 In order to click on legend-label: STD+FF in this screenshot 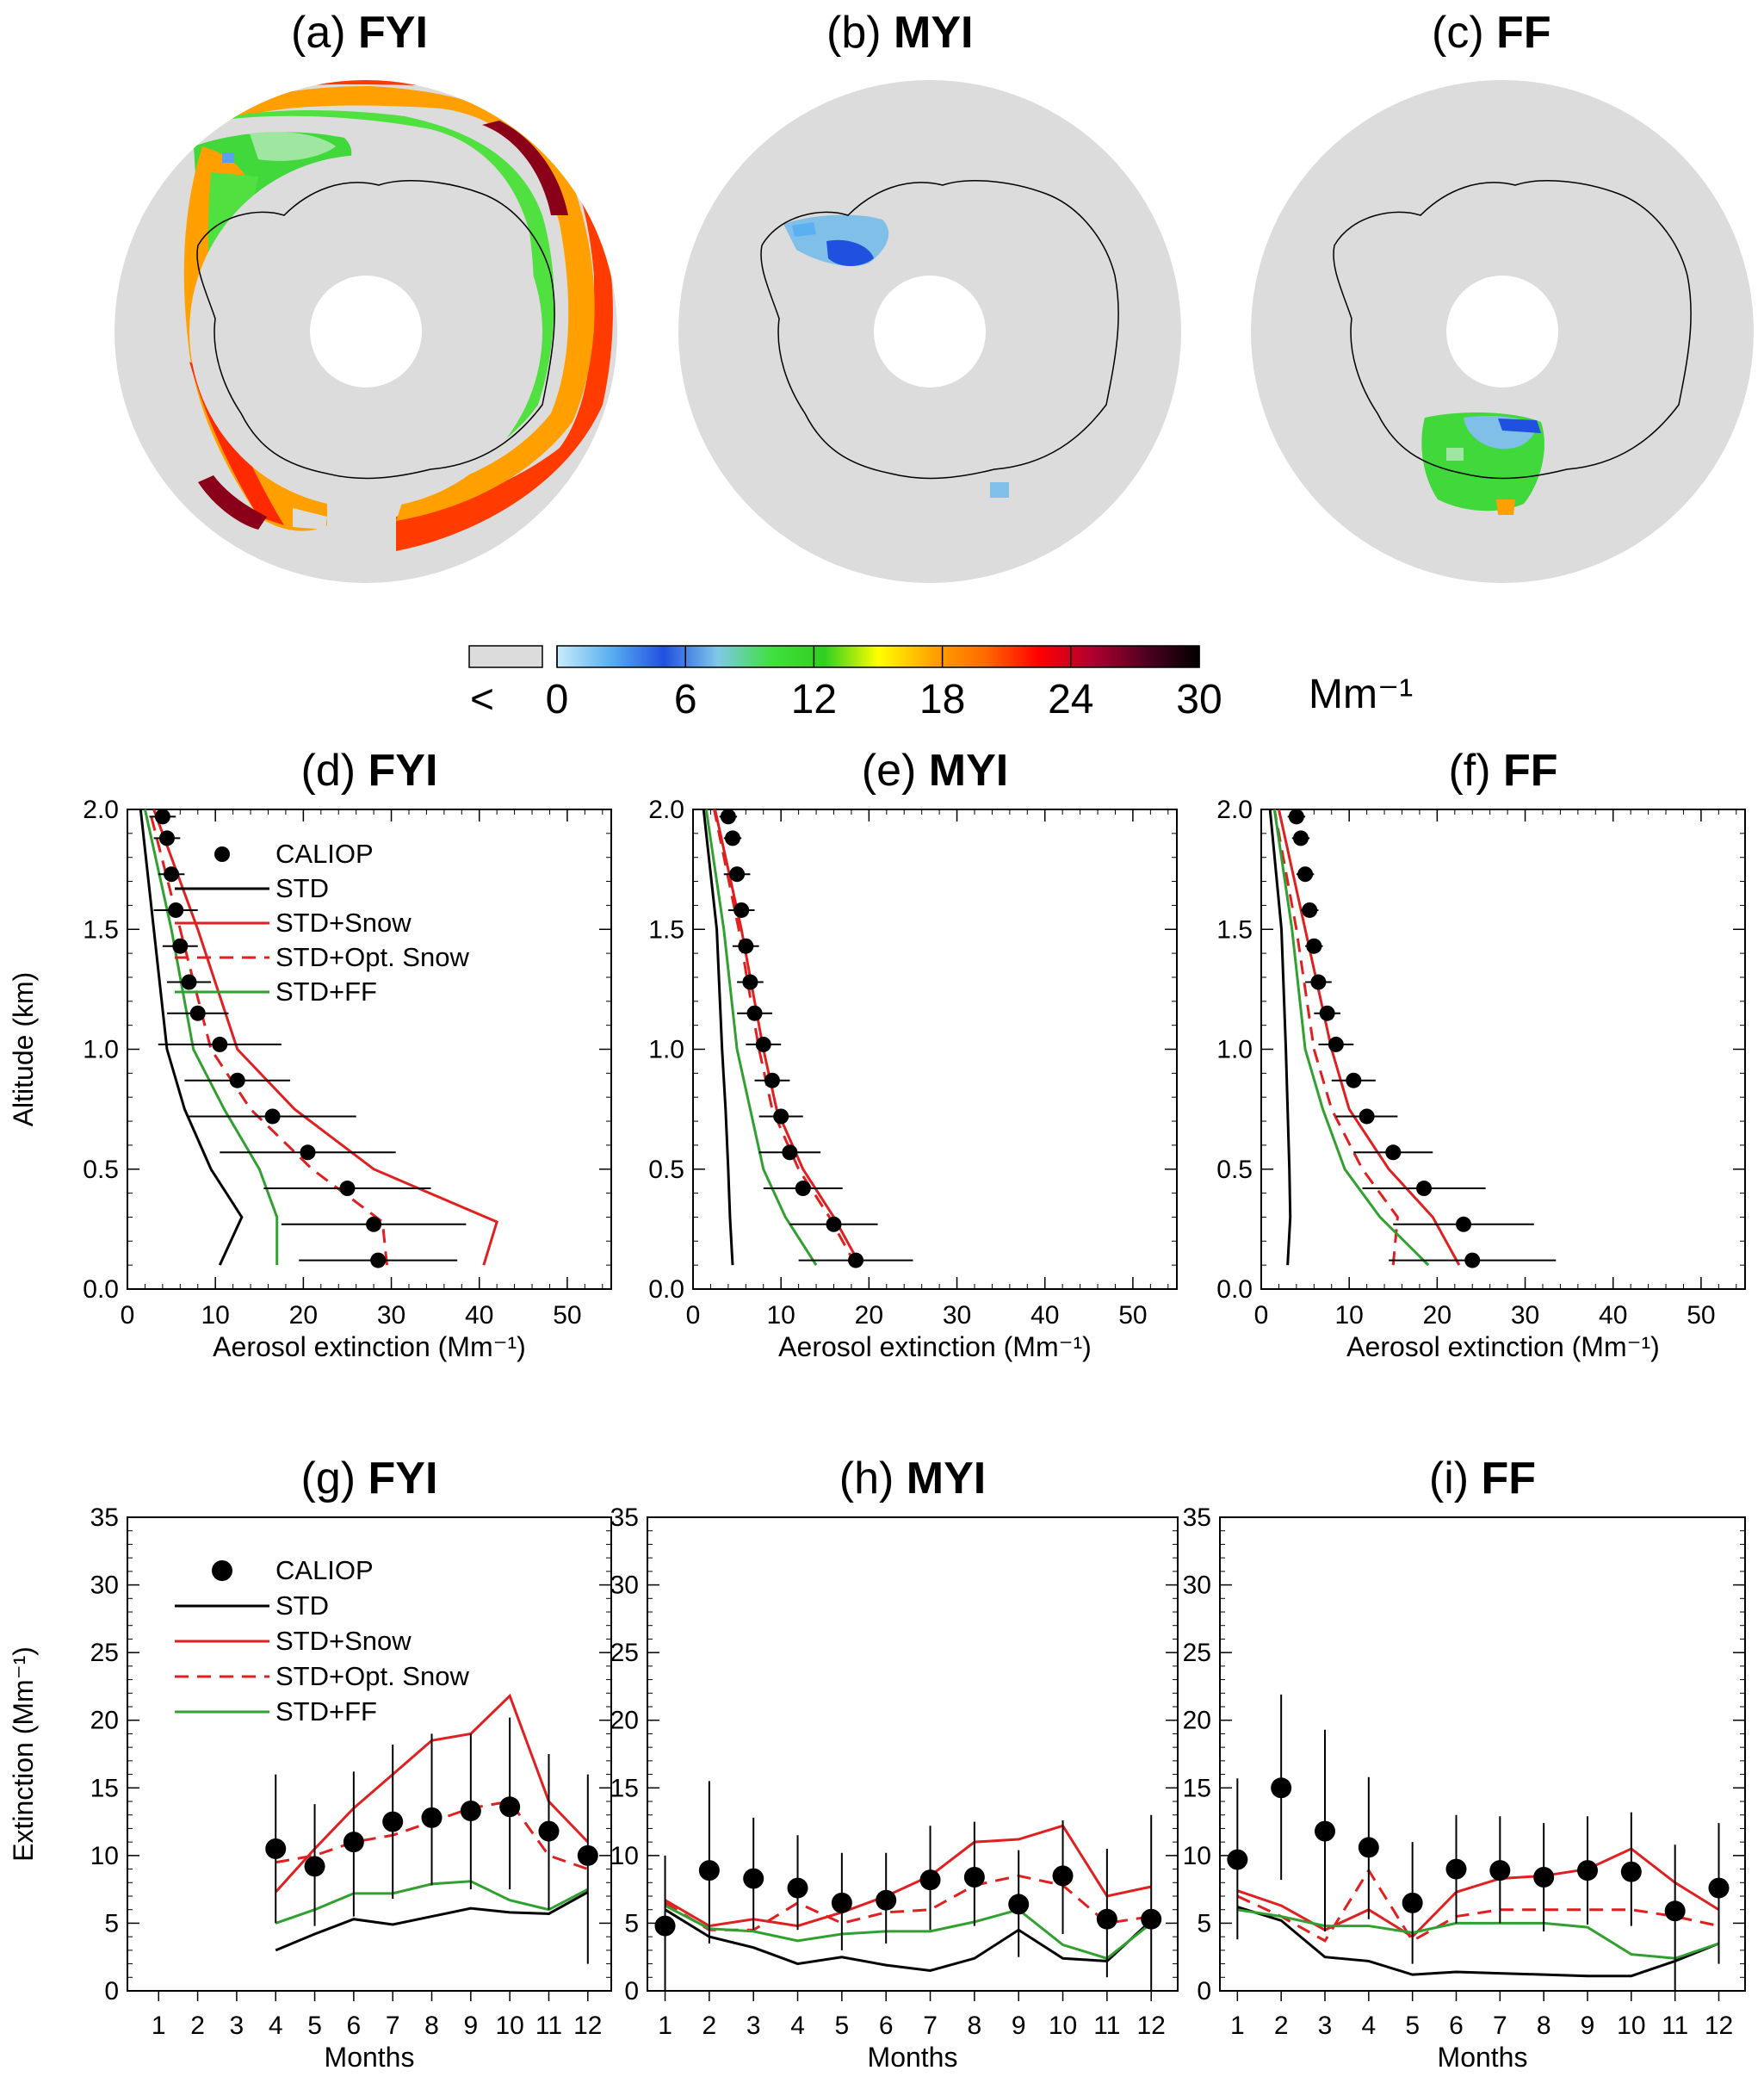, I will do `click(326, 992)`.